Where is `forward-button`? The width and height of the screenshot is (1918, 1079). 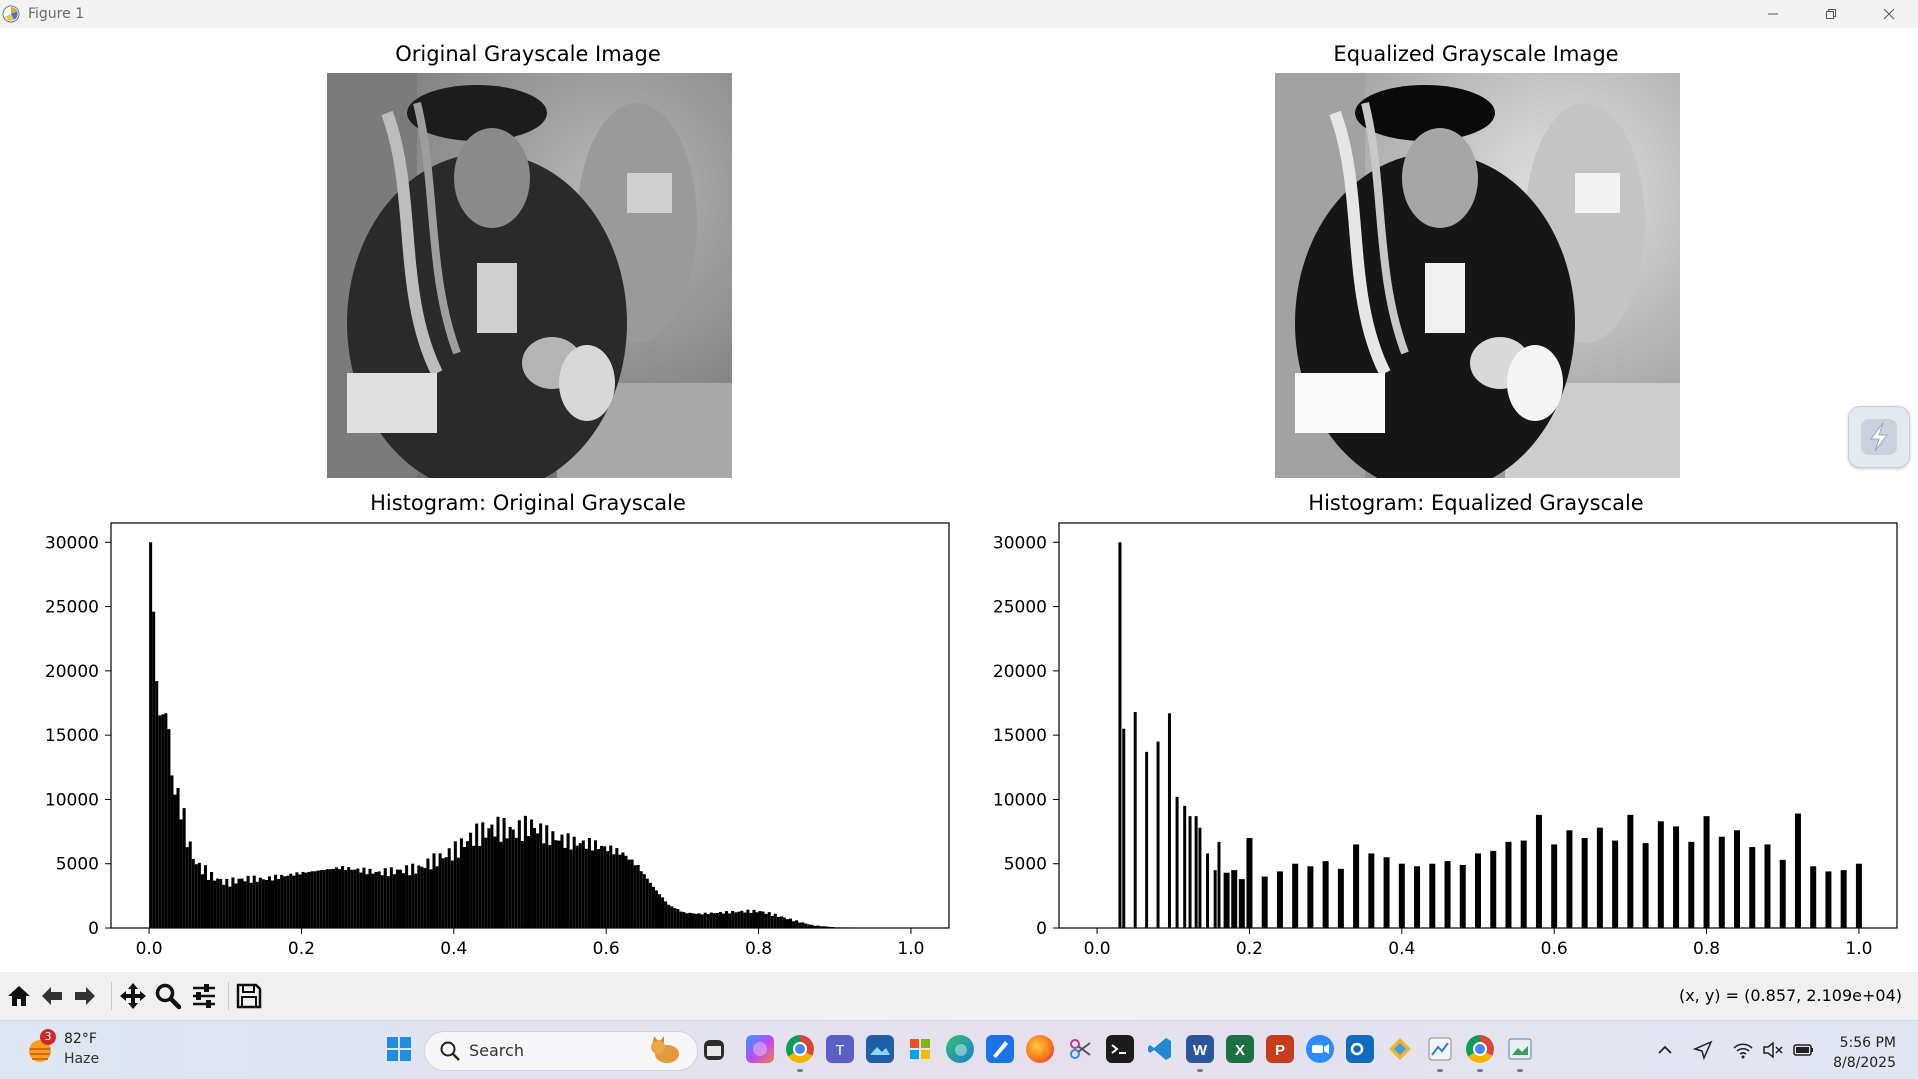
forward-button is located at coordinates (85, 996).